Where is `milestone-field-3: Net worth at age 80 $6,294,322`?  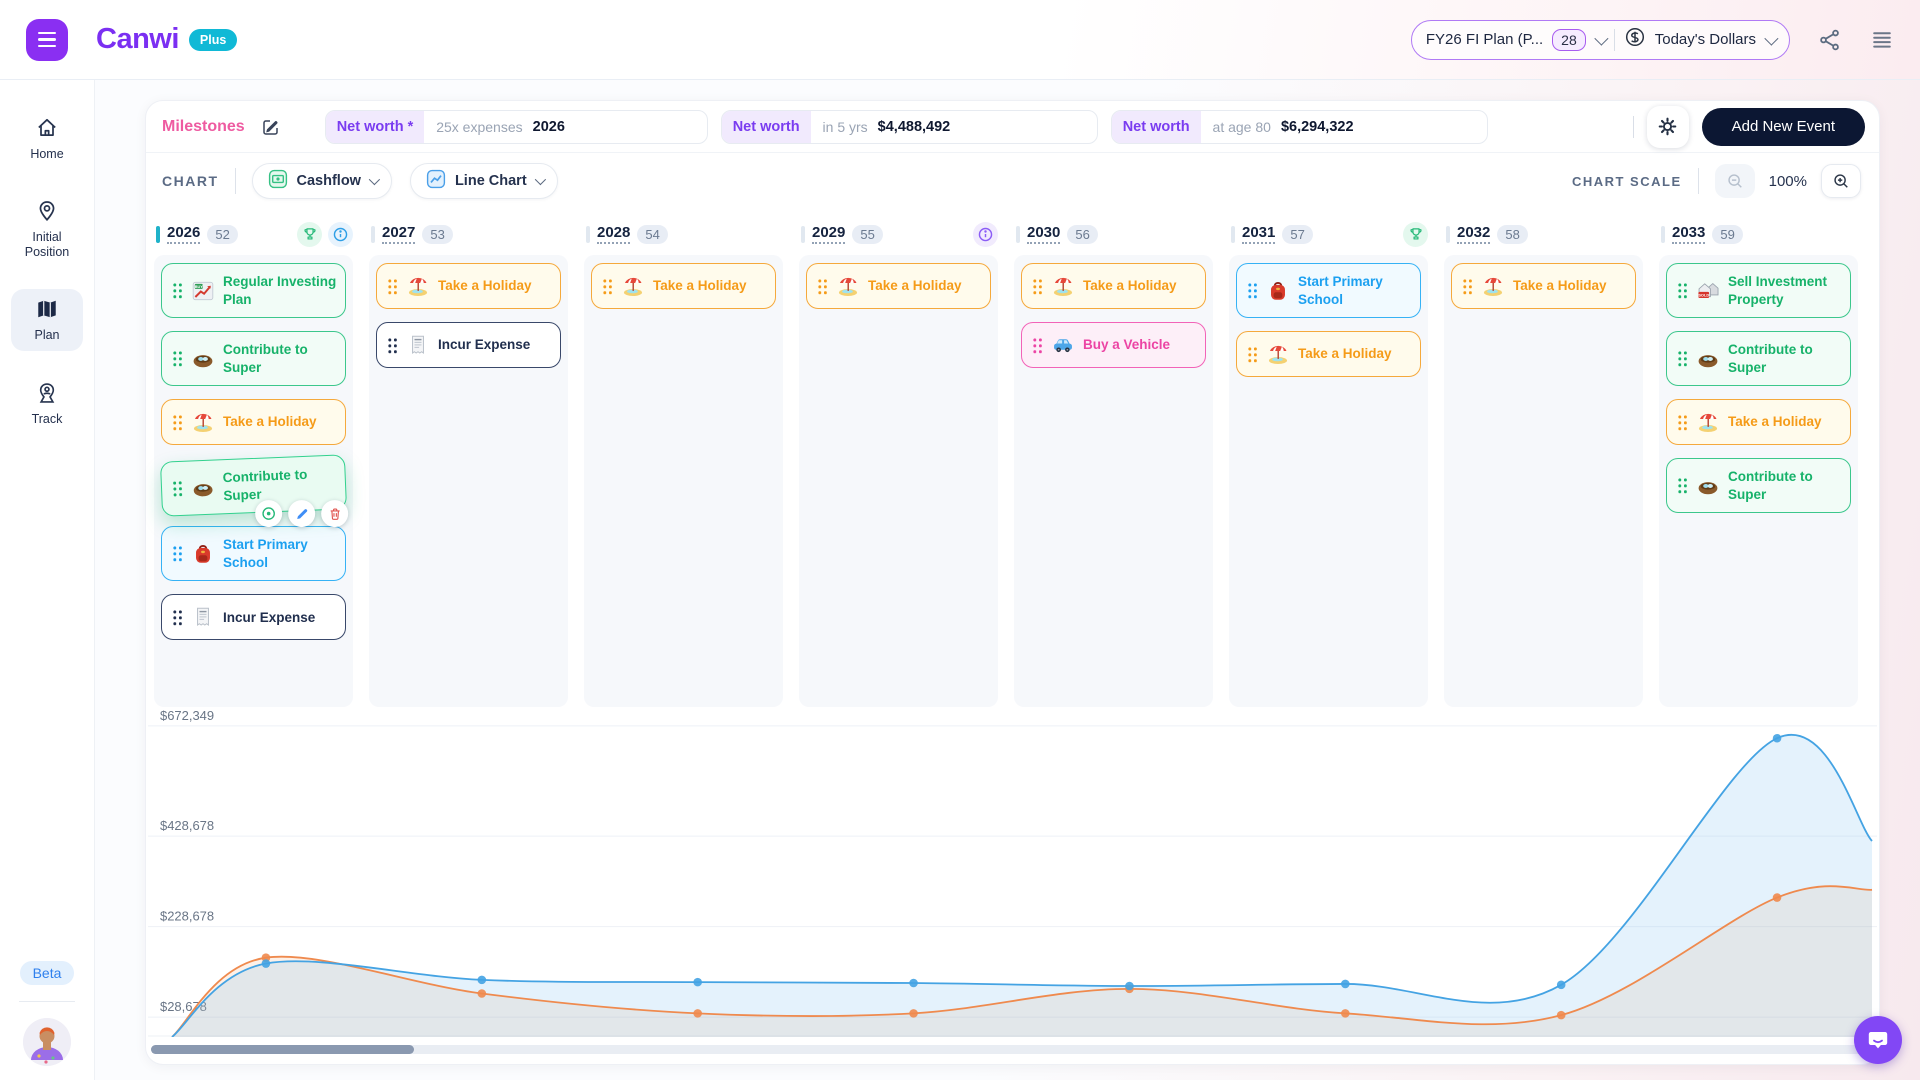
milestone-field-3: Net worth at age 80 $6,294,322 is located at coordinates (1299, 126).